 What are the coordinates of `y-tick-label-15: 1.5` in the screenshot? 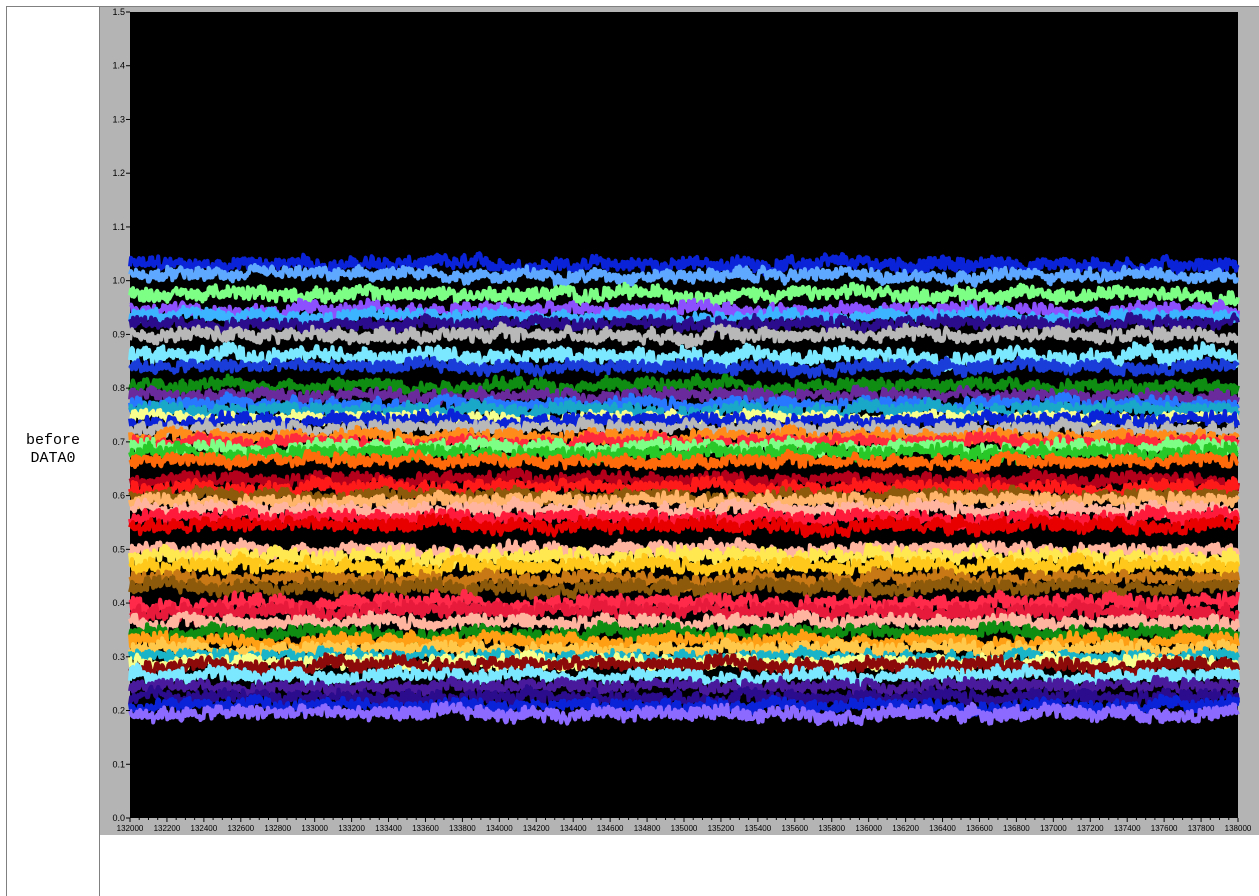 It's located at (118, 12).